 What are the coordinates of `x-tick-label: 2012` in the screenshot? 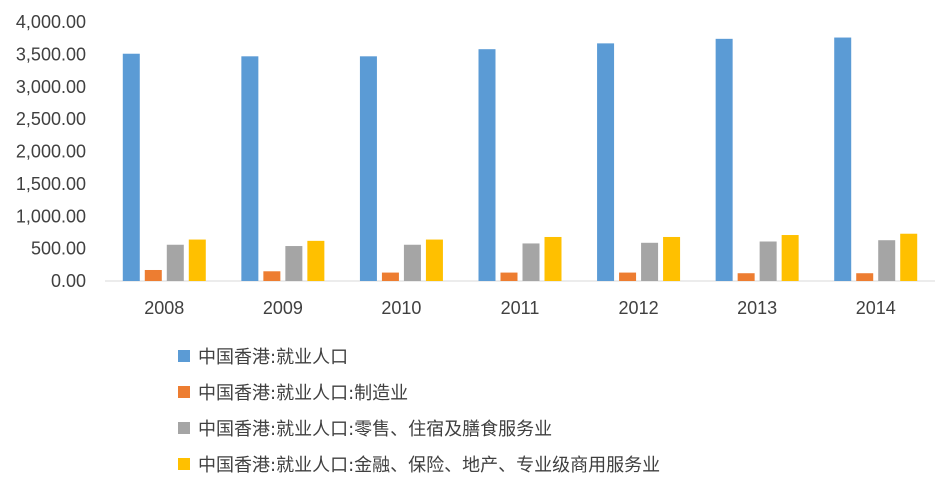 It's located at (639, 308).